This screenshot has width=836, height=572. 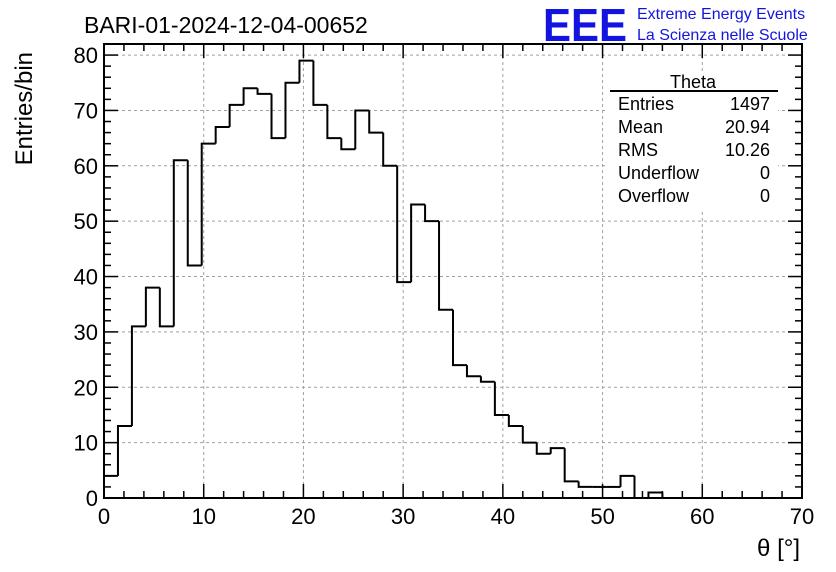 I want to click on y-tick-label: 50, so click(x=86, y=221).